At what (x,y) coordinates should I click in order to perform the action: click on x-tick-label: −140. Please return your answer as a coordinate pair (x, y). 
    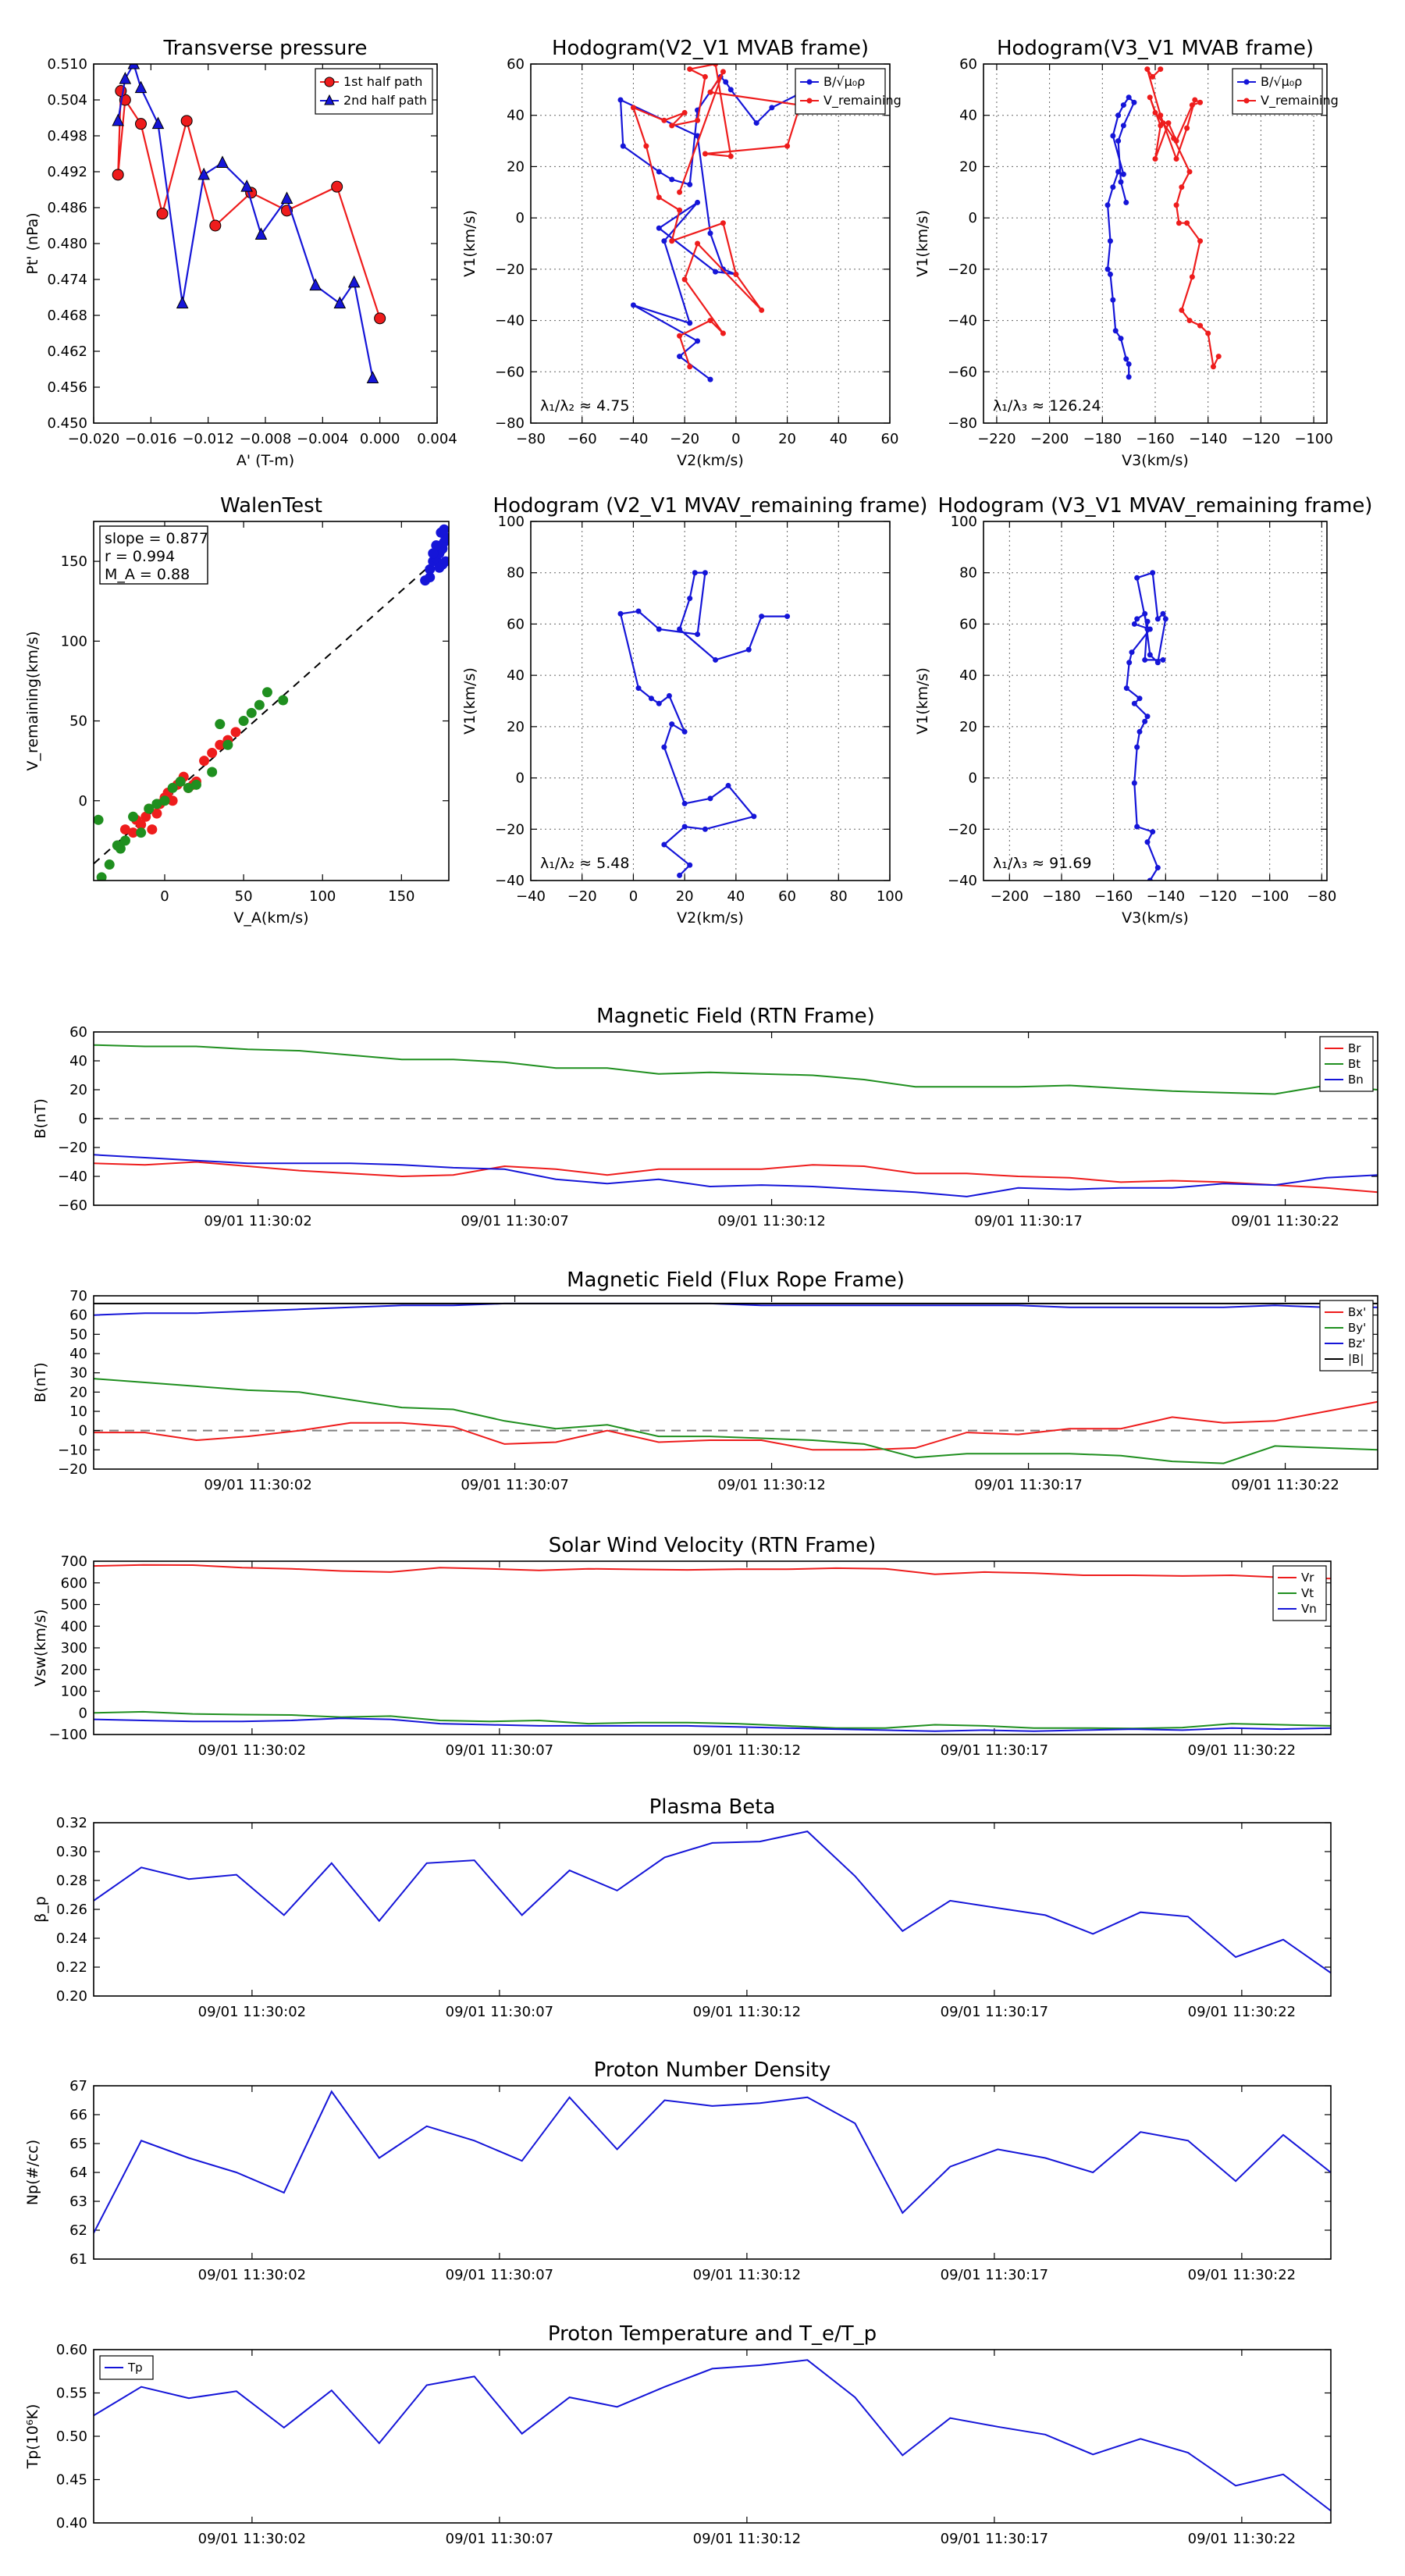
    Looking at the image, I should click on (1166, 896).